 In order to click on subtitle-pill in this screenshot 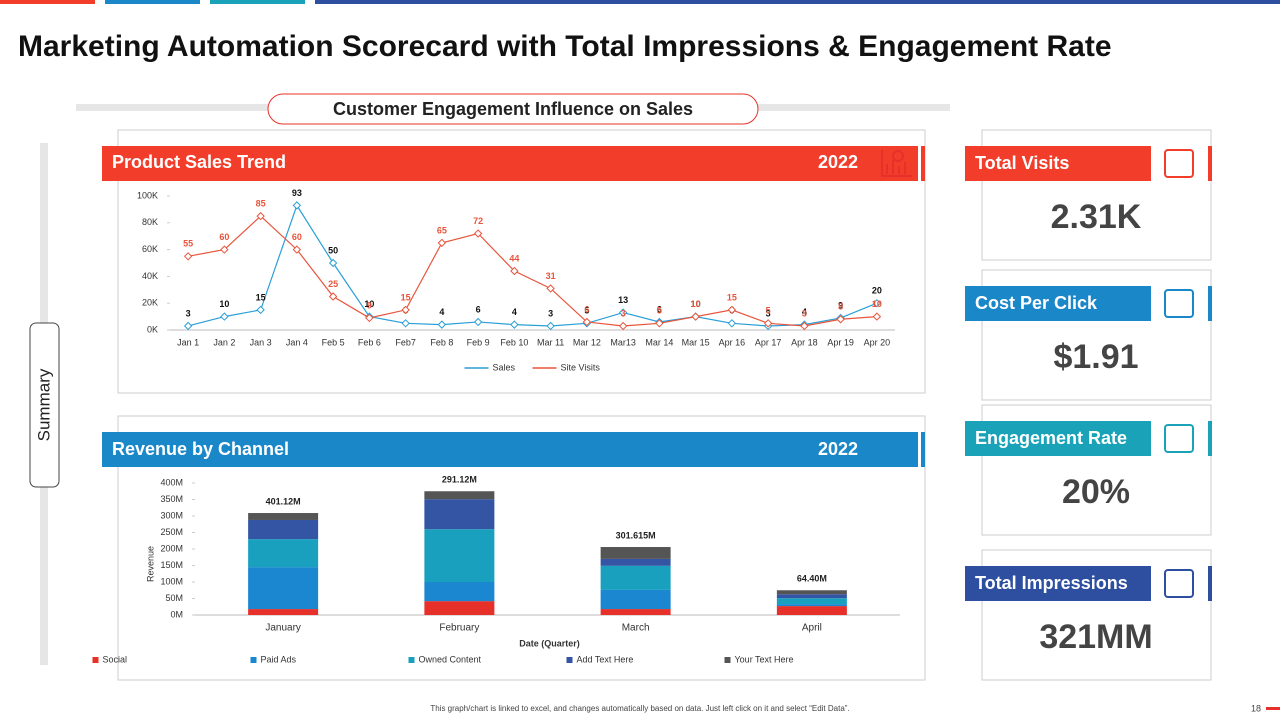, I will do `click(513, 109)`.